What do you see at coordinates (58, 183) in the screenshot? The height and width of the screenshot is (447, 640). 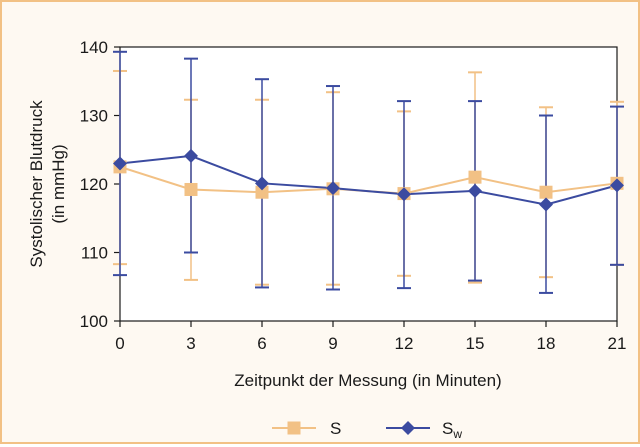 I see `y-axis-title-line-2: (in mmHg)` at bounding box center [58, 183].